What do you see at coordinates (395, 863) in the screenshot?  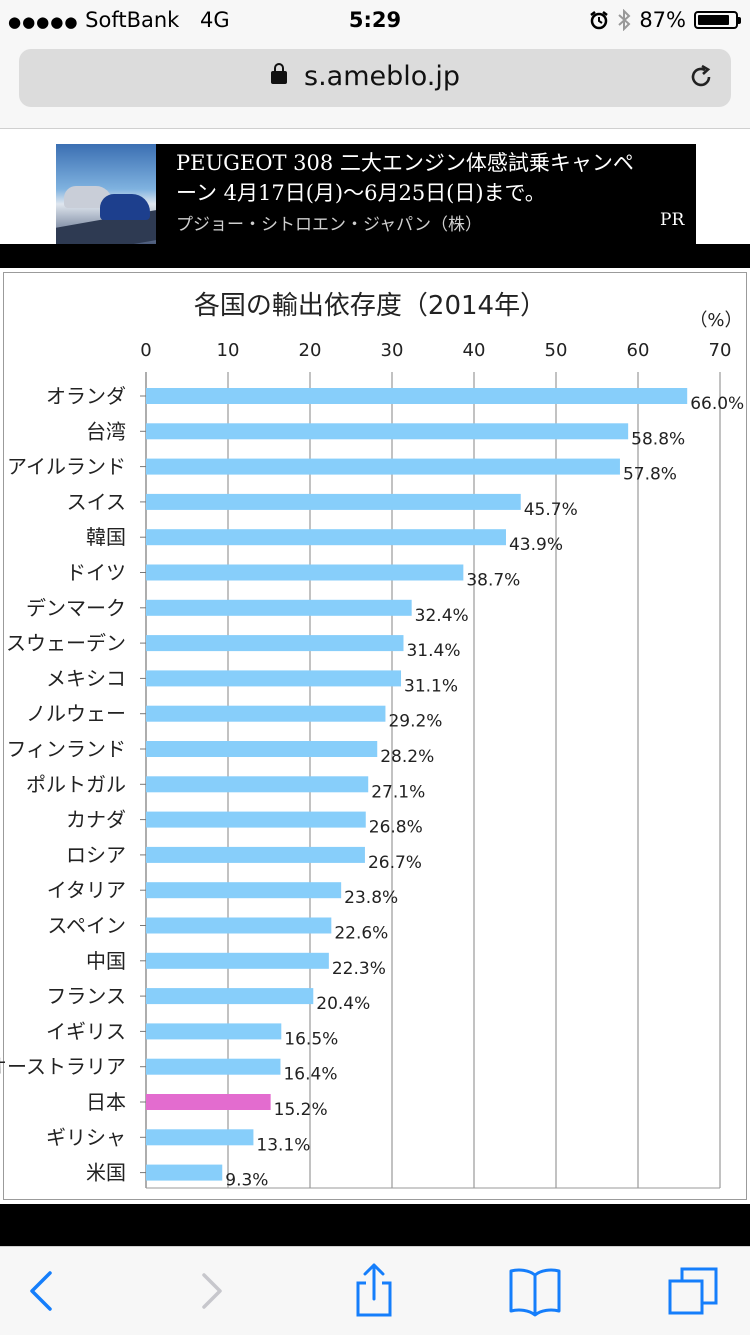 I see `value-label: 26.7%` at bounding box center [395, 863].